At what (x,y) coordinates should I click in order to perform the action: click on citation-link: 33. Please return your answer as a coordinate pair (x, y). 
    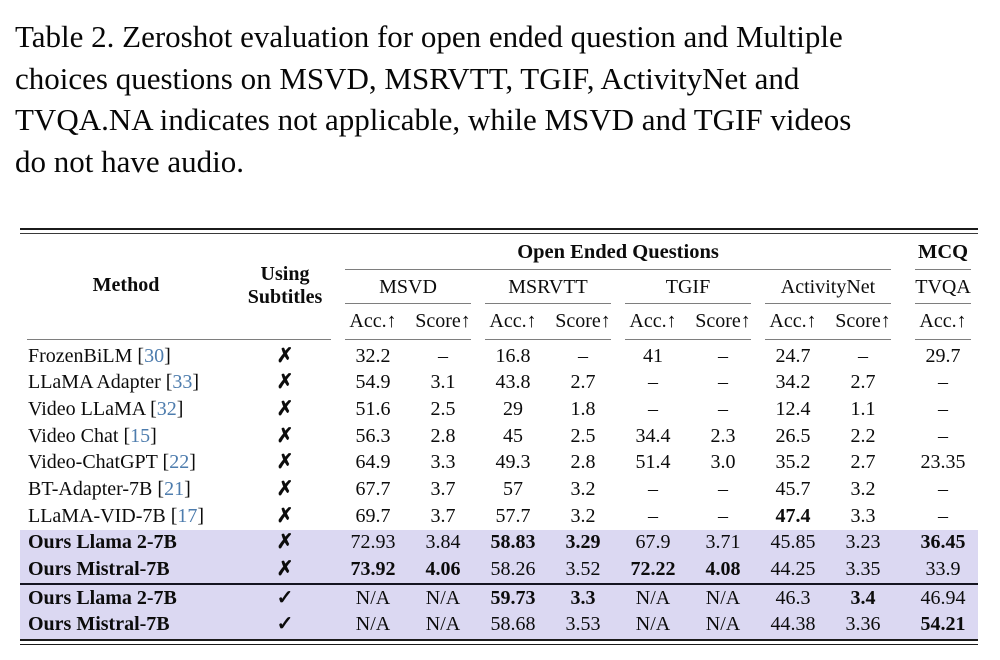
    Looking at the image, I should click on (182, 382).